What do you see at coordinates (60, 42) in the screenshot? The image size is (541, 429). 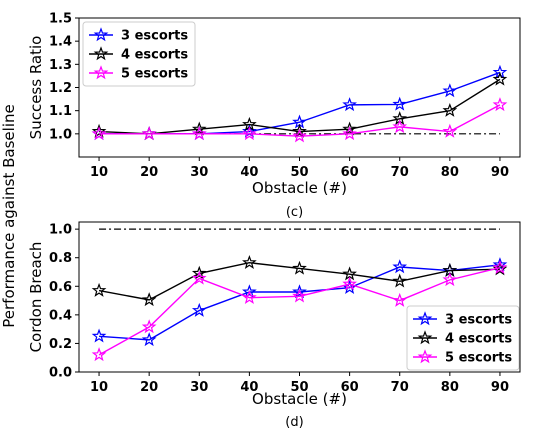 I see `y-tick-label: 1.4` at bounding box center [60, 42].